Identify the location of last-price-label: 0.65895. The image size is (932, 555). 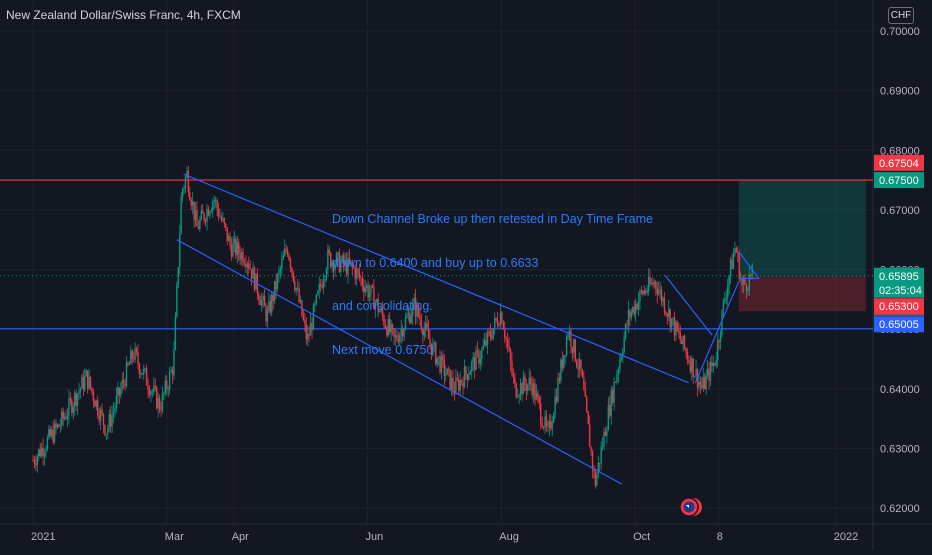
(899, 277).